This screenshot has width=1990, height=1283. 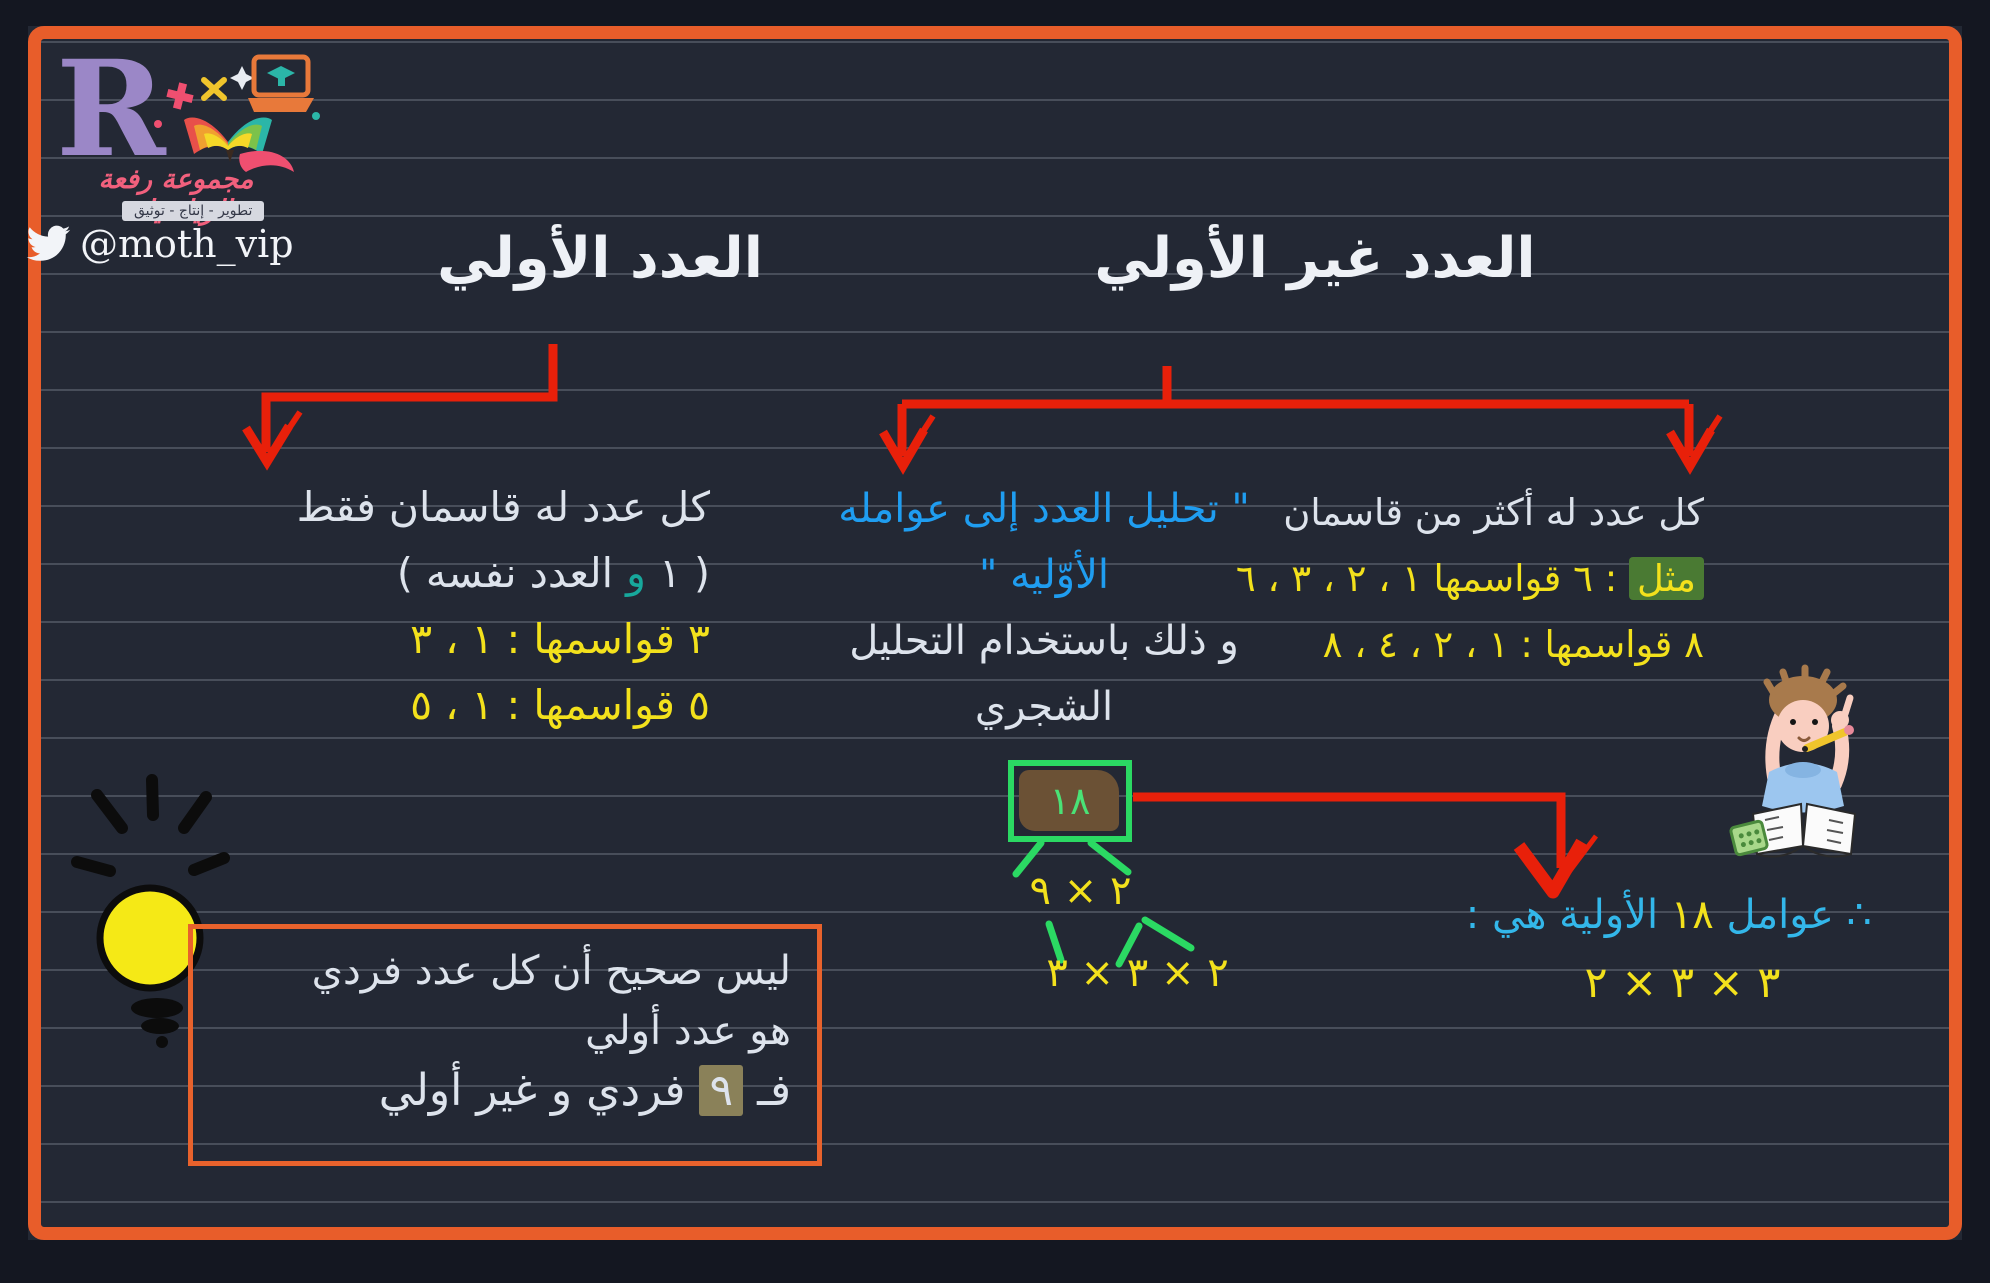 I want to click on outer-margin-bottom, so click(x=995, y=1261).